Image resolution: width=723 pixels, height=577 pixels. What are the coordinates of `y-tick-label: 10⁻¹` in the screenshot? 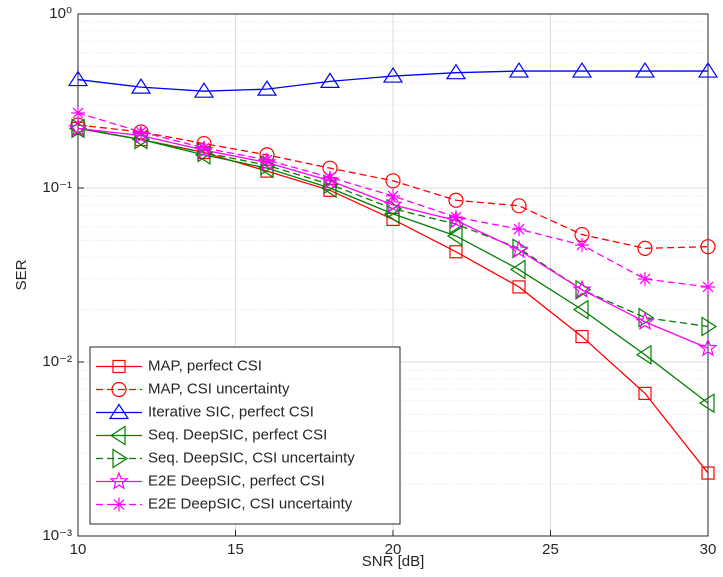 It's located at (57, 187).